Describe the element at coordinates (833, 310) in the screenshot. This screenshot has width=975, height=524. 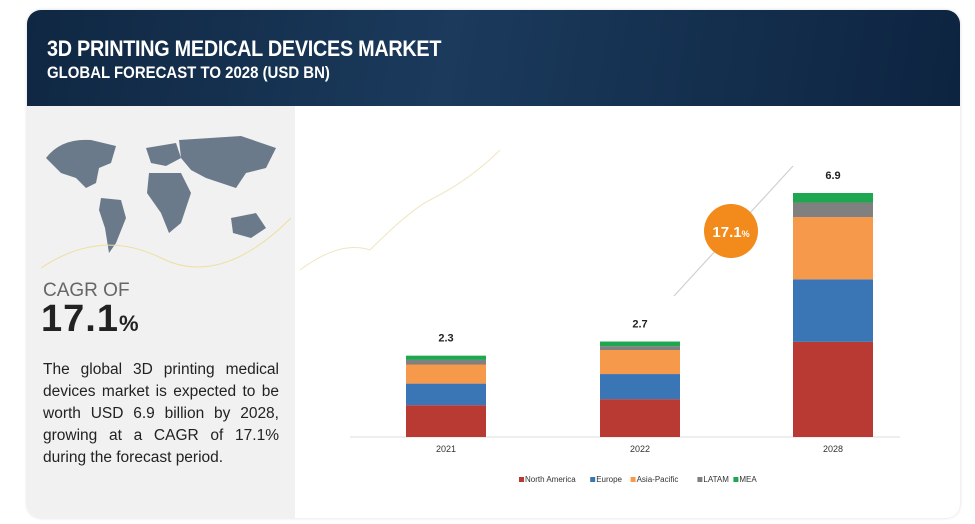
I see `bar-2028-europe` at that location.